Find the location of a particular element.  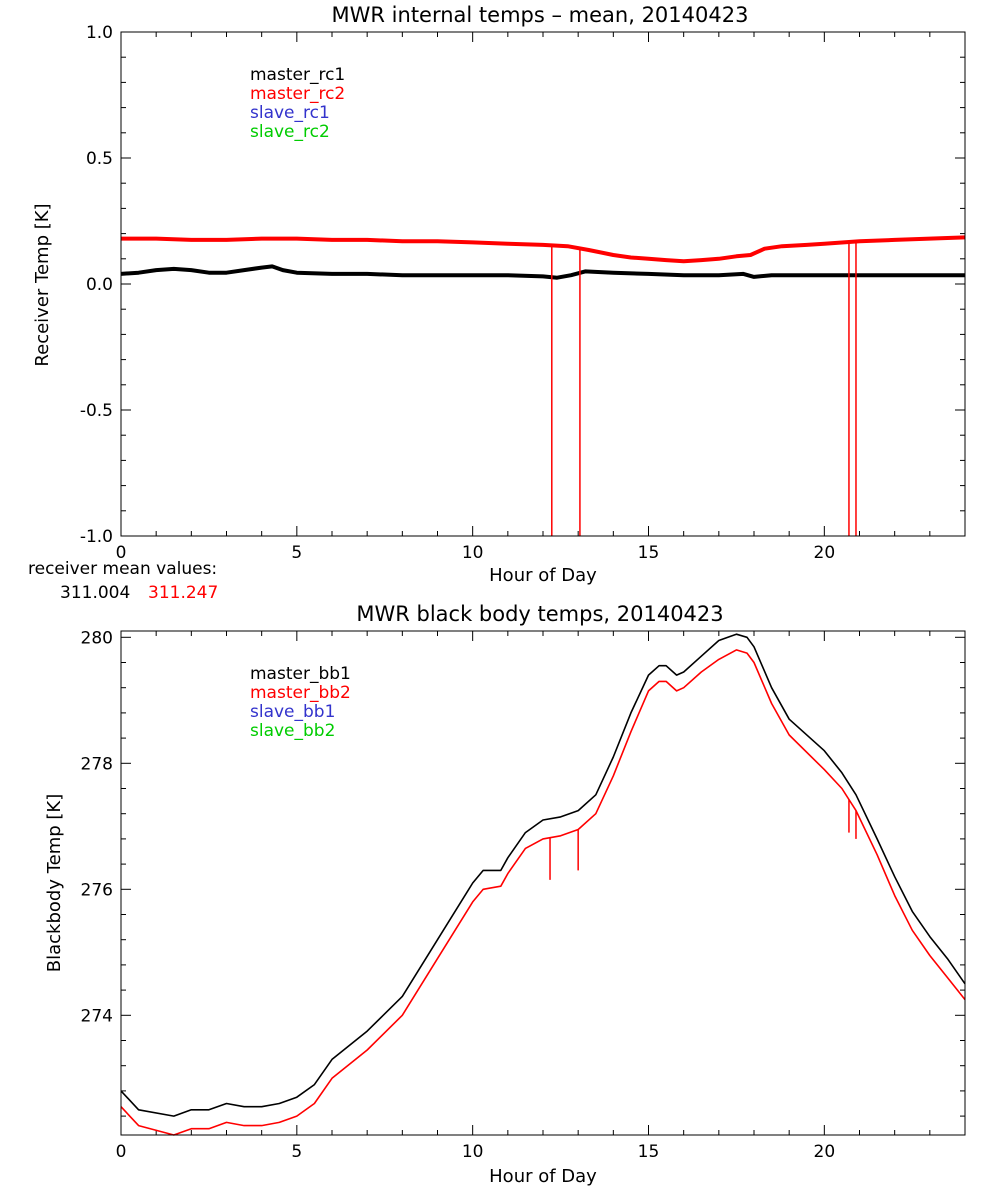

mean-value-2: 311.247 is located at coordinates (183, 593).